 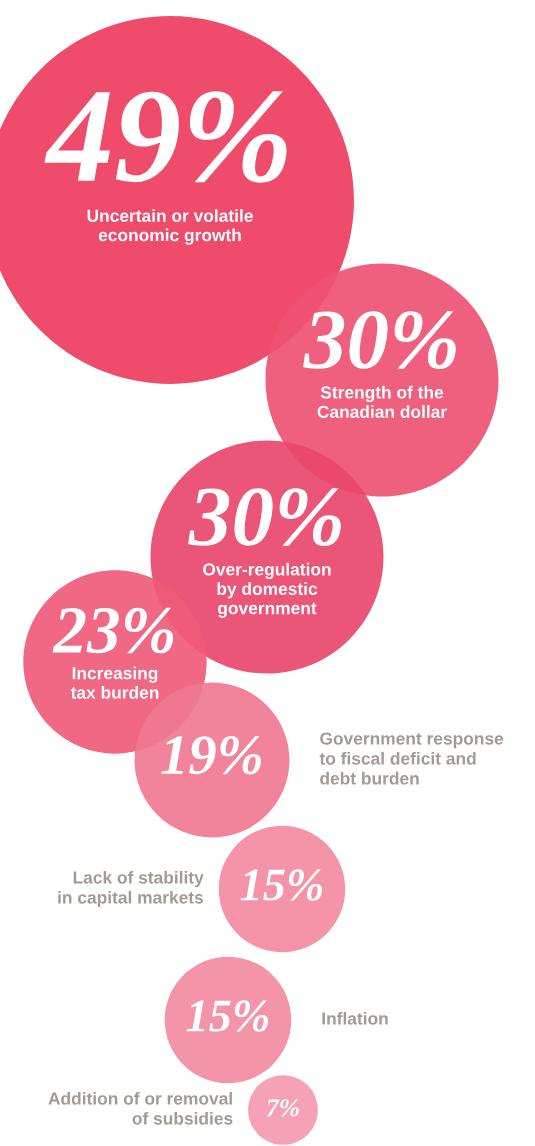 I want to click on data-label: 23%, so click(x=113, y=630).